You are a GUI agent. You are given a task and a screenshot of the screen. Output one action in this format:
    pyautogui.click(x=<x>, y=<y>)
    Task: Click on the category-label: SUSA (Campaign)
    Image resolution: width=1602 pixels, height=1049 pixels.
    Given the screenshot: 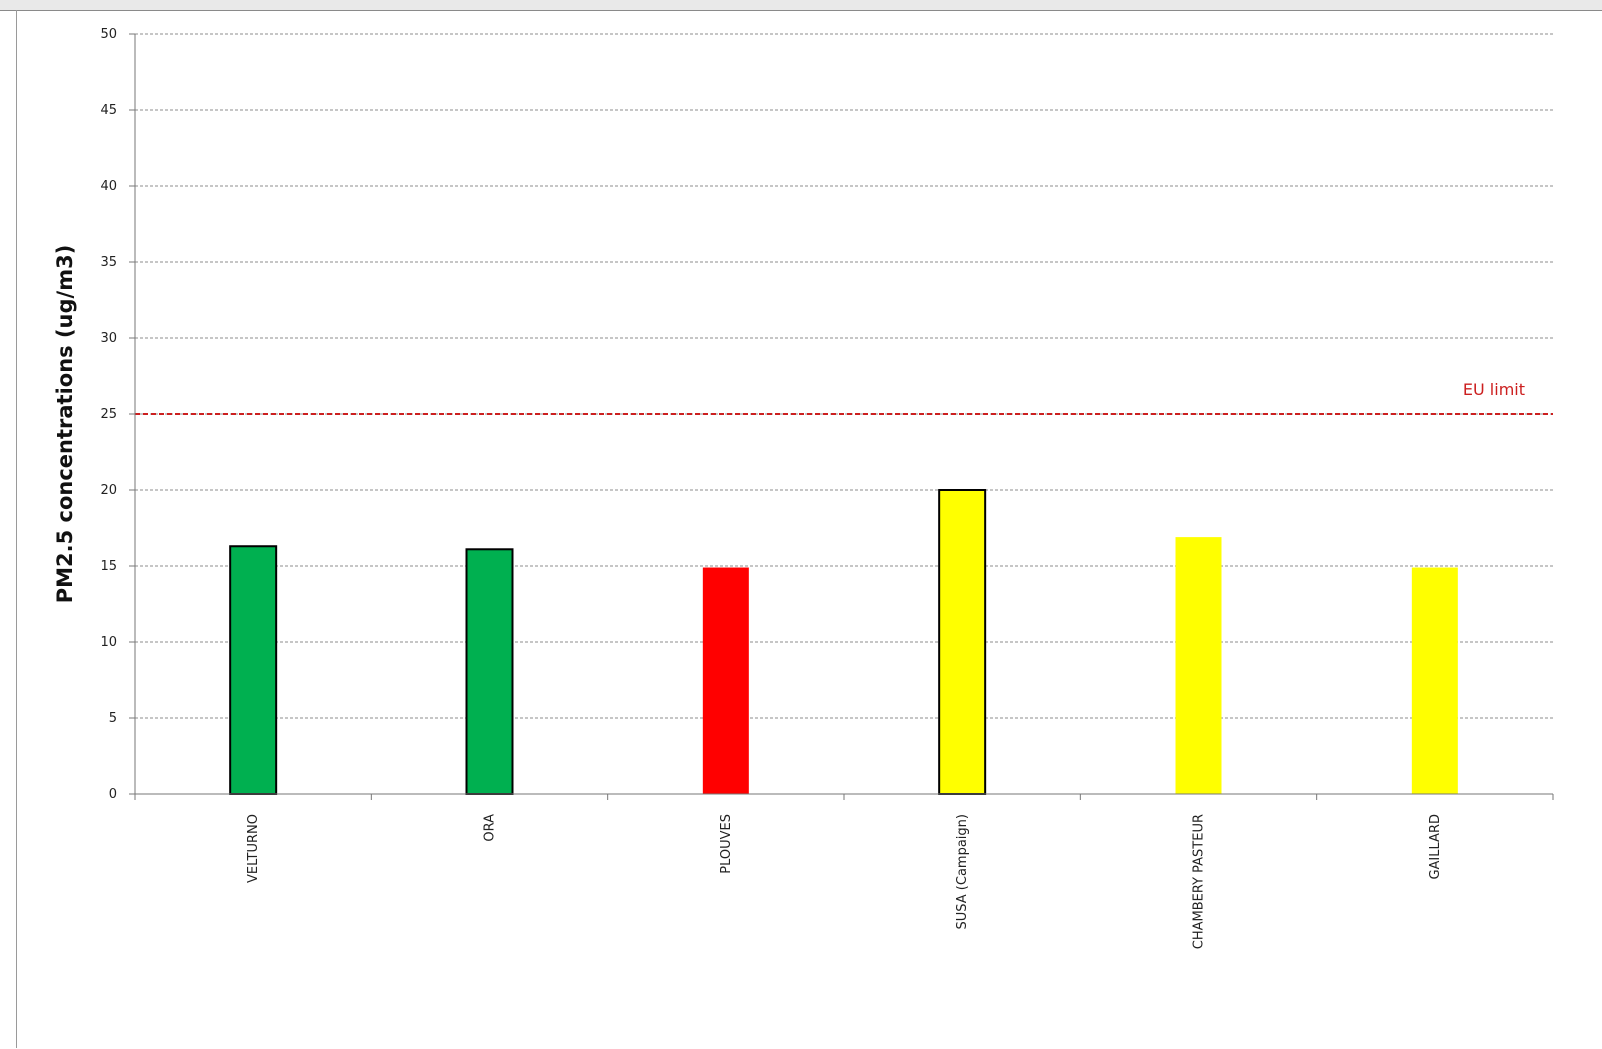 What is the action you would take?
    pyautogui.click(x=962, y=871)
    